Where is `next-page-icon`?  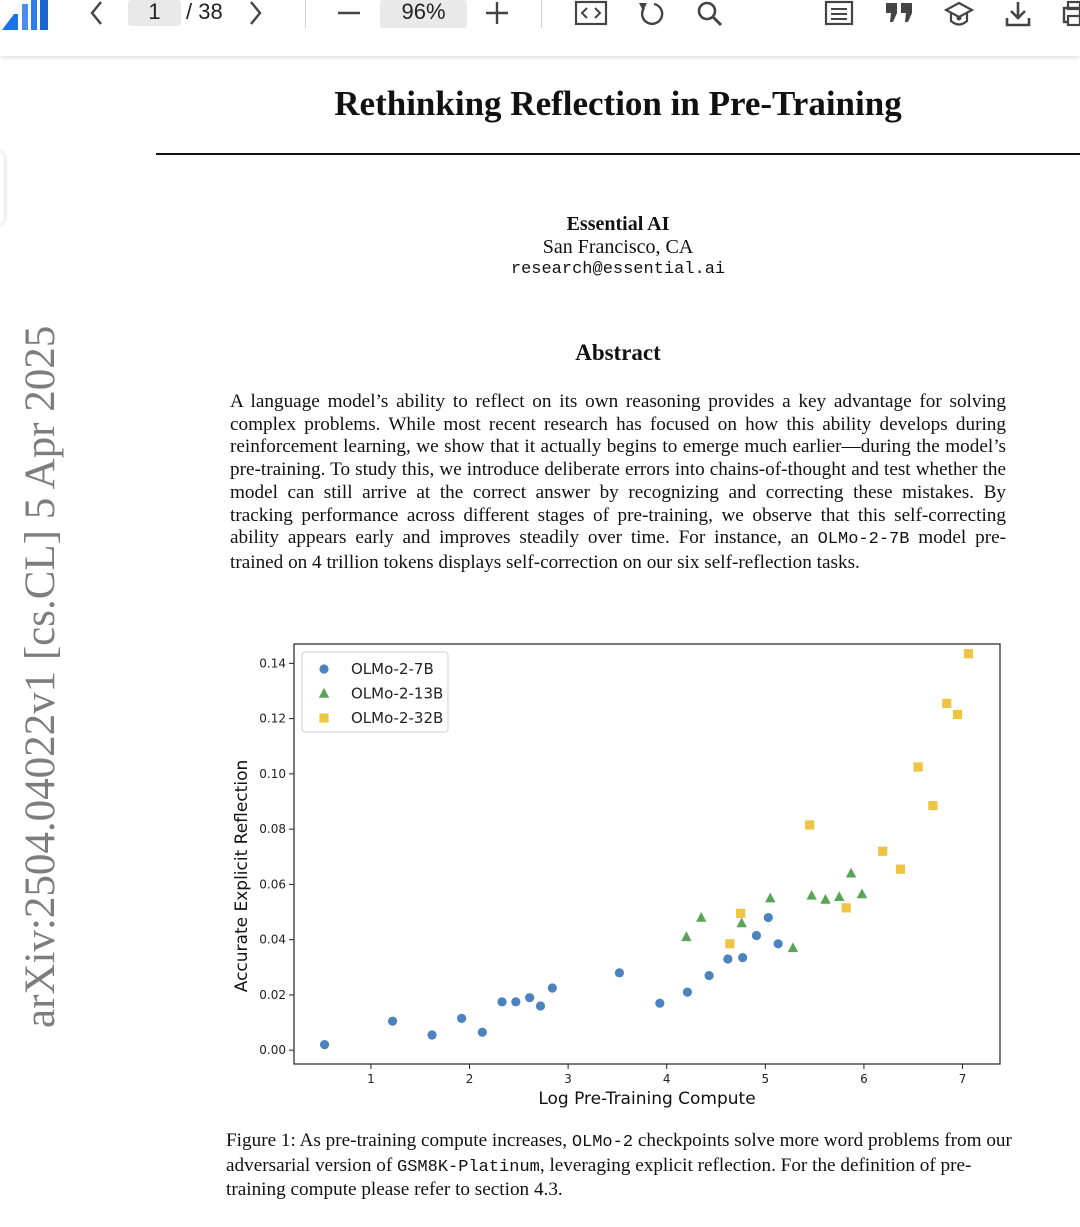 next-page-icon is located at coordinates (255, 13).